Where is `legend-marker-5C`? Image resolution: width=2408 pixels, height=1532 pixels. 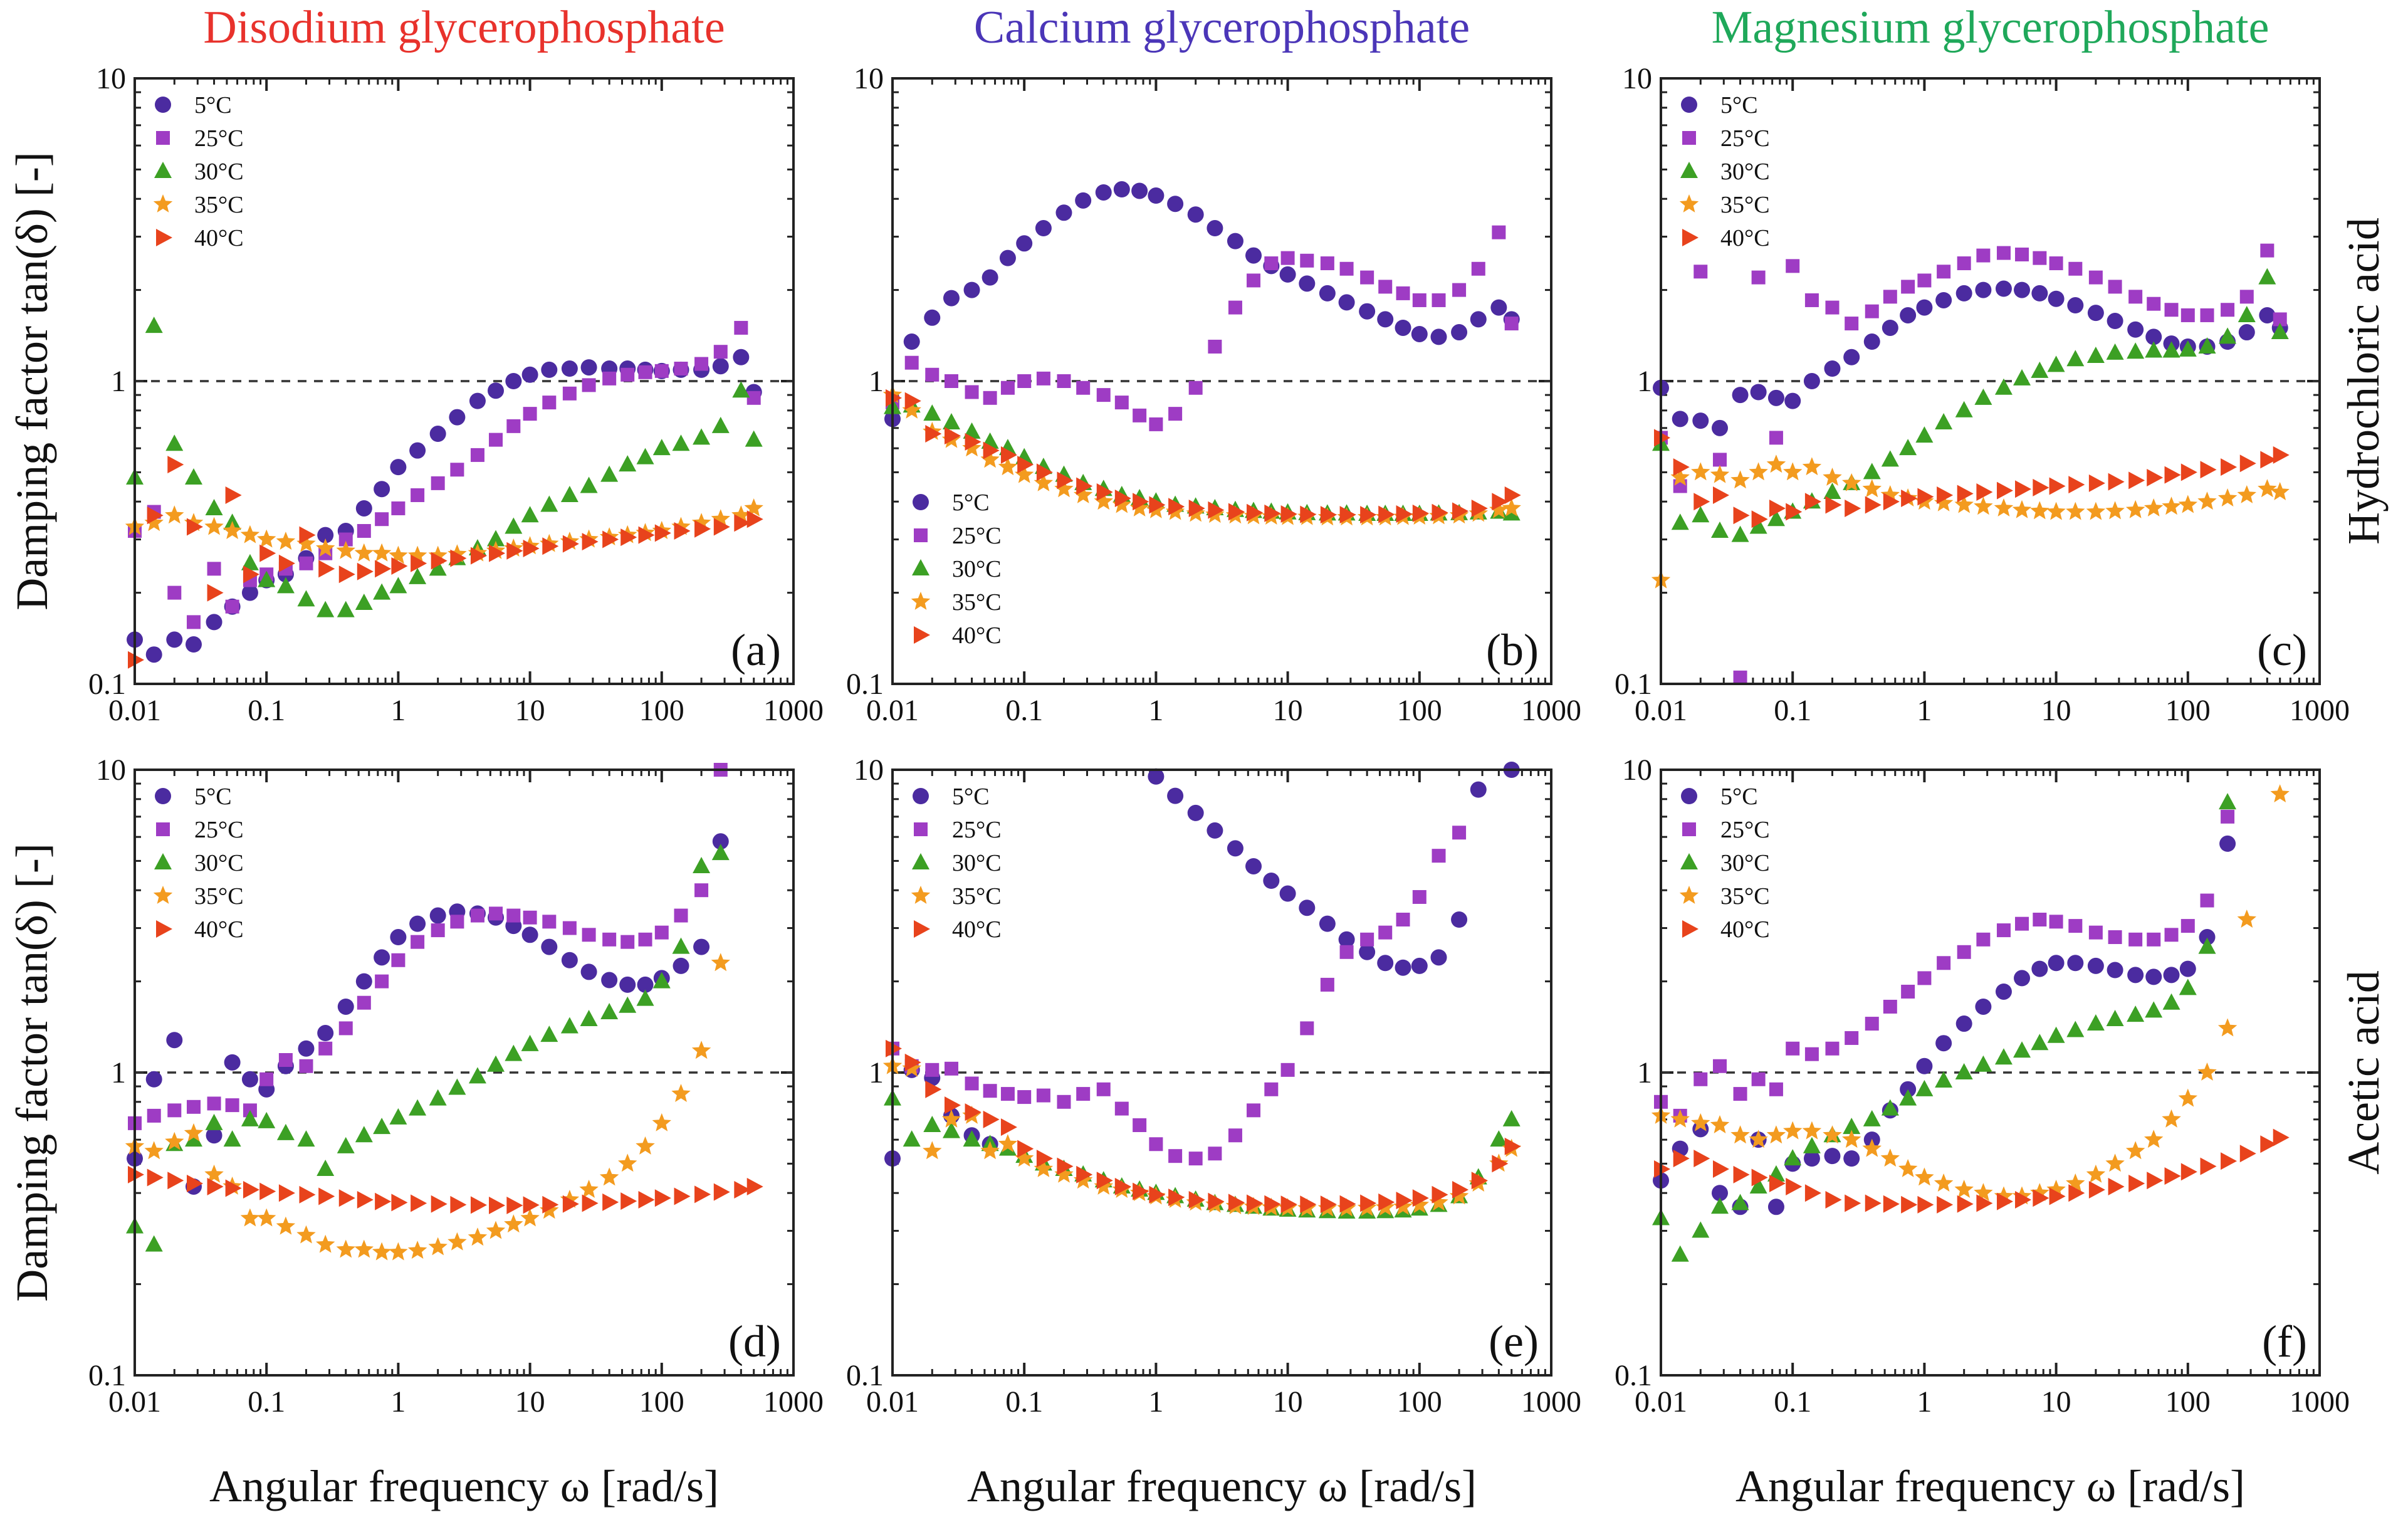
legend-marker-5C is located at coordinates (1689, 105).